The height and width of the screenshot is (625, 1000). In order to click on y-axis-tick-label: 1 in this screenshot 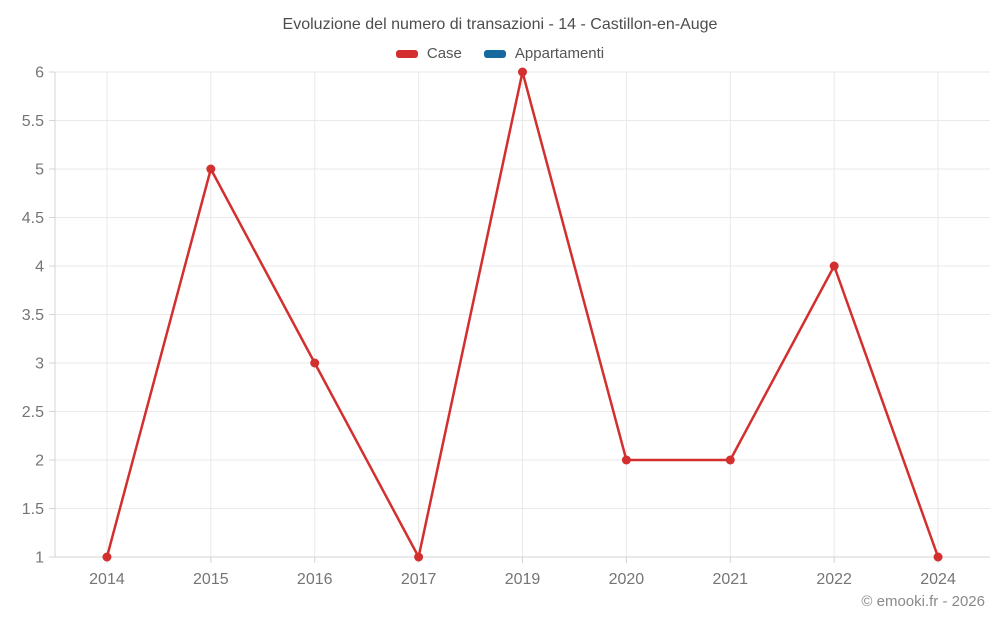, I will do `click(39, 558)`.